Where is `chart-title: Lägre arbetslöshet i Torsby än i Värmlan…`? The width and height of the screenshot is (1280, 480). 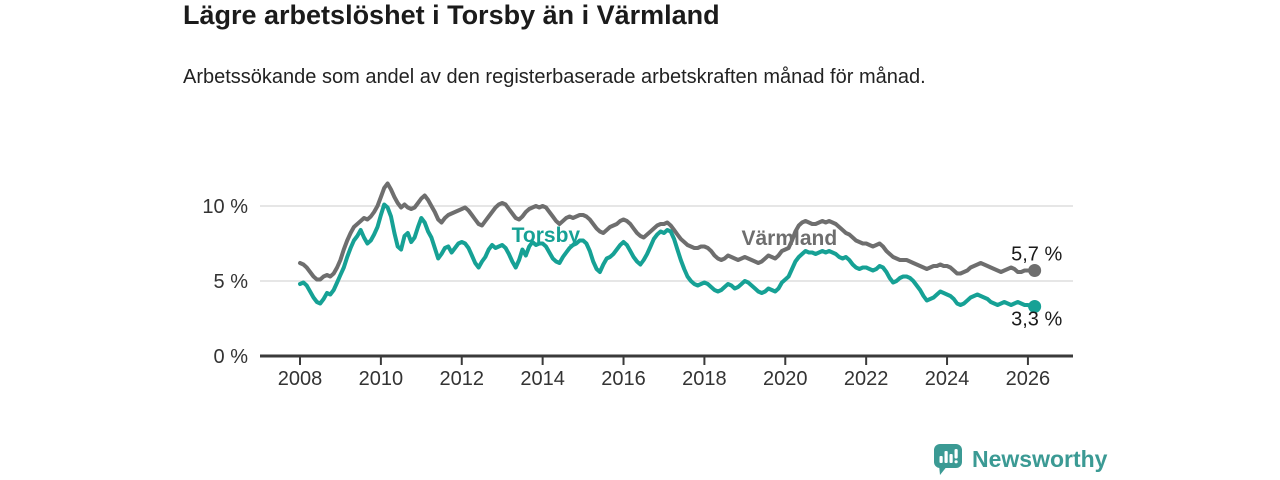 chart-title: Lägre arbetslöshet i Torsby än i Värmlan… is located at coordinates (451, 15).